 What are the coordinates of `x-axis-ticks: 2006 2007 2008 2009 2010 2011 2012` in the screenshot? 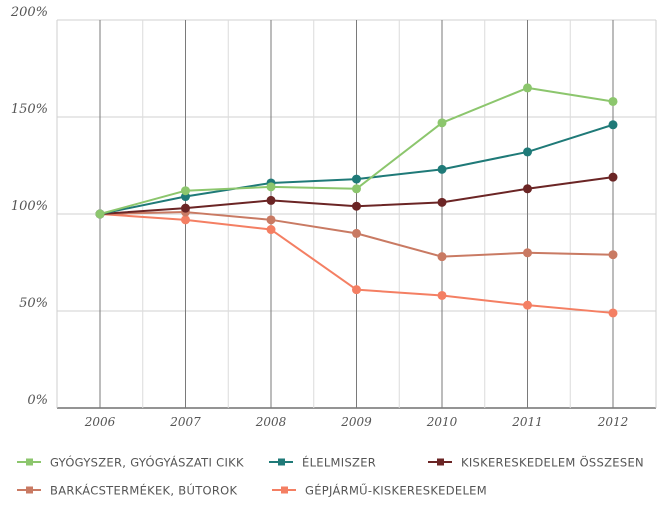 It's located at (356, 422).